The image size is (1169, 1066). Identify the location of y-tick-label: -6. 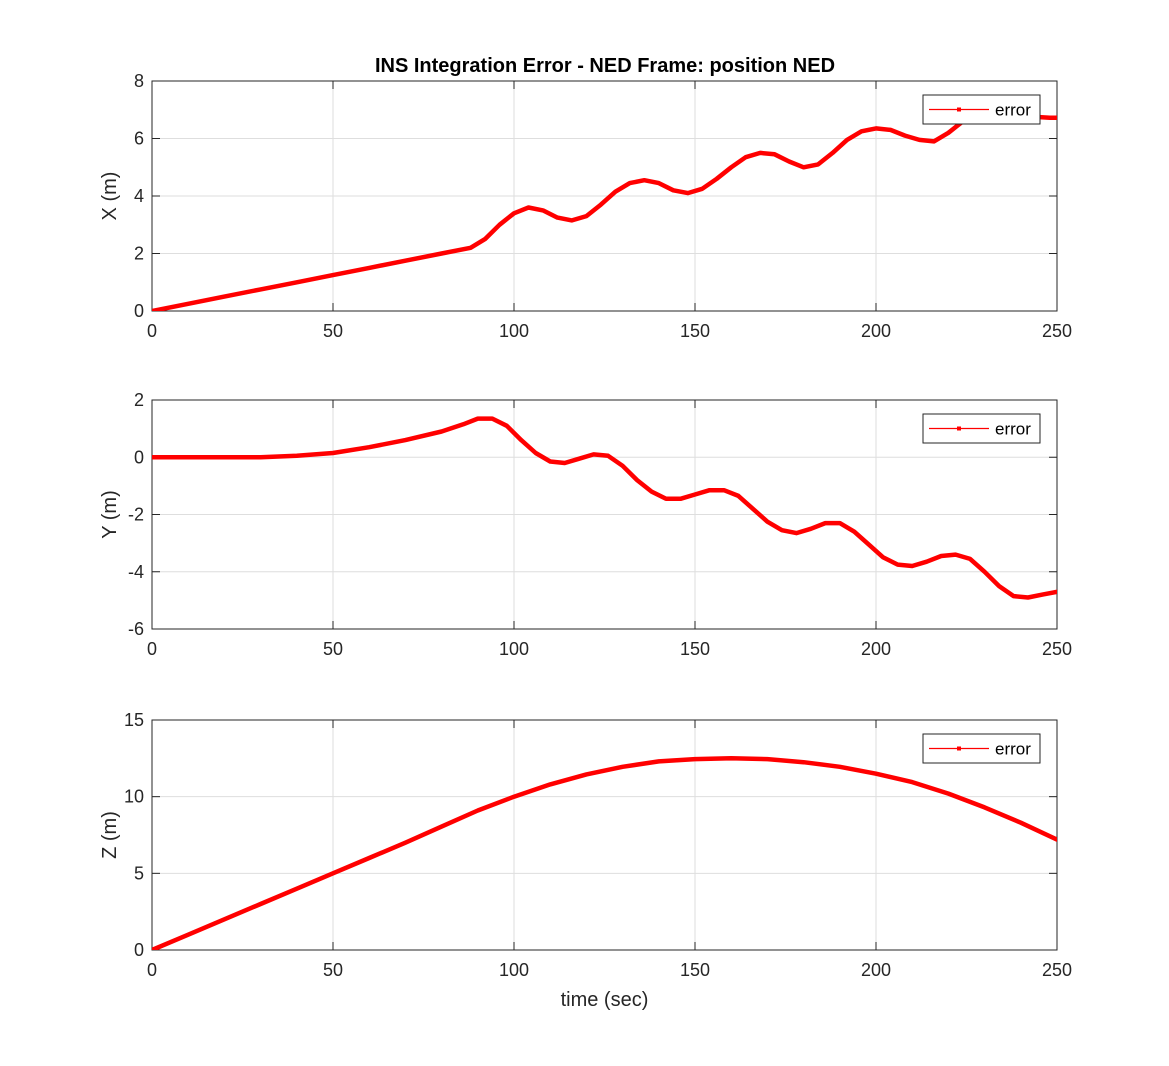
(136, 629).